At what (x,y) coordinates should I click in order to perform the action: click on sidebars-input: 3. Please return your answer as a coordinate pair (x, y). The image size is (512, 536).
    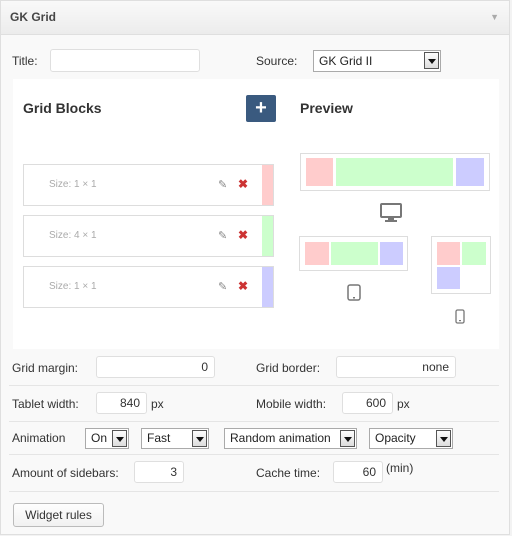
    Looking at the image, I should click on (159, 472).